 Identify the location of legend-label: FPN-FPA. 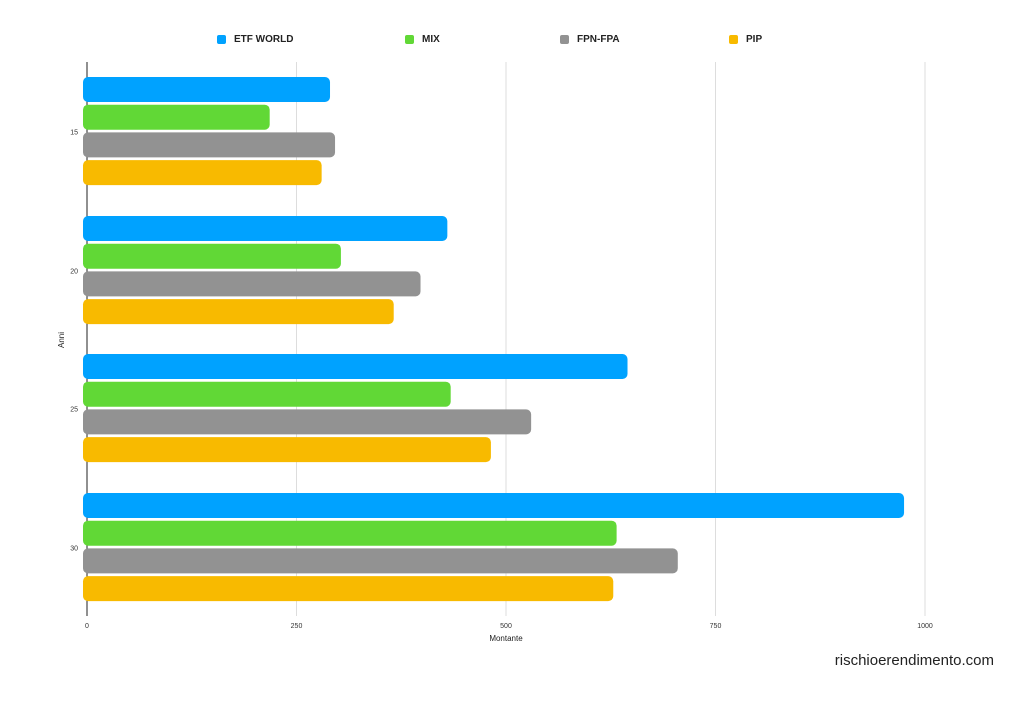
(598, 39).